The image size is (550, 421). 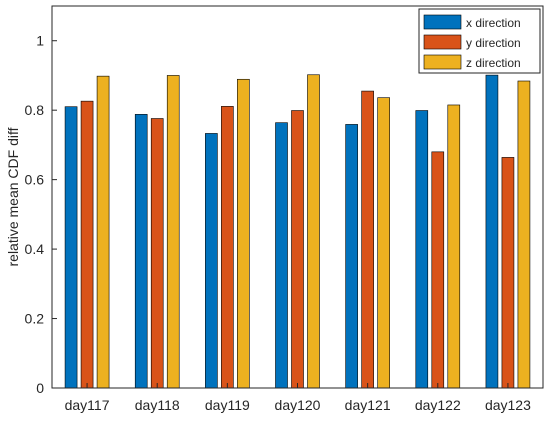 What do you see at coordinates (243, 233) in the screenshot?
I see `bar-z-direction-day119` at bounding box center [243, 233].